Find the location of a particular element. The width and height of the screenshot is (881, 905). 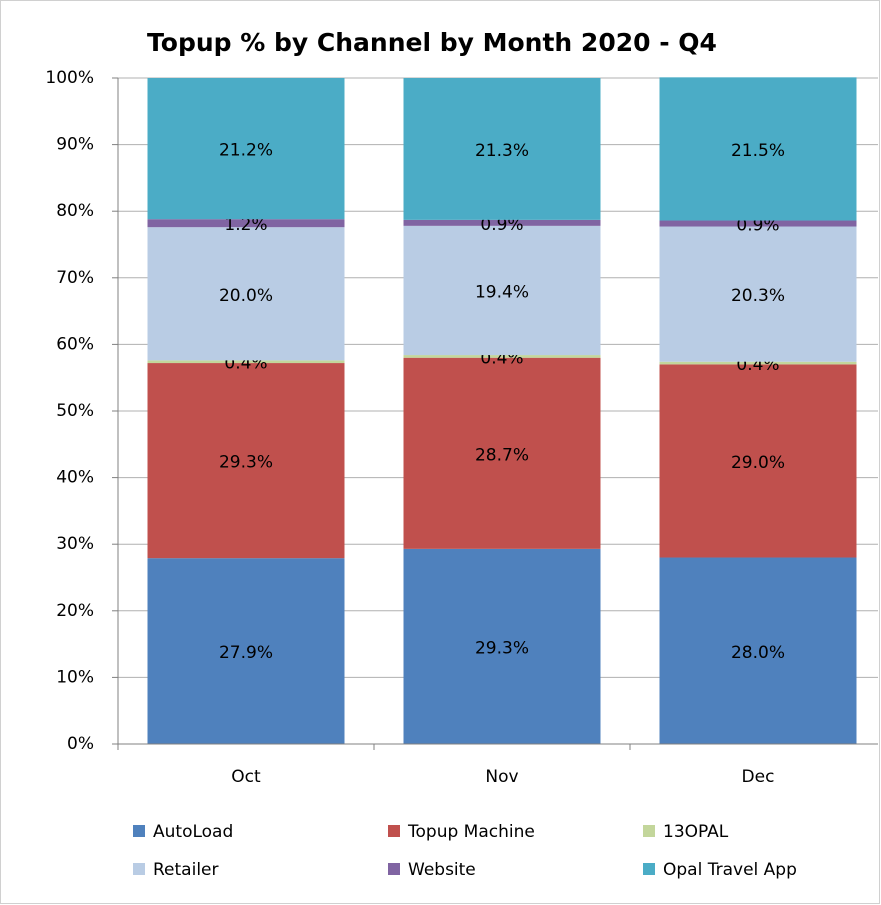

data-label: 20.0% is located at coordinates (246, 296).